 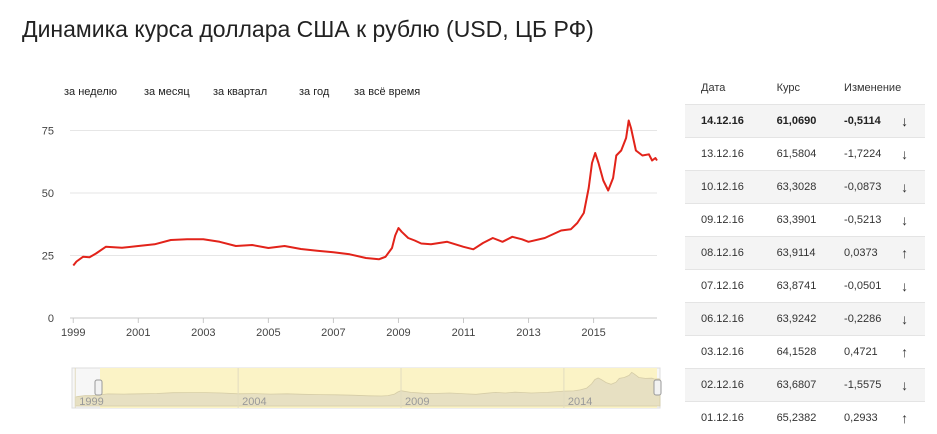 I want to click on x-tick-label: 2013, so click(x=528, y=333).